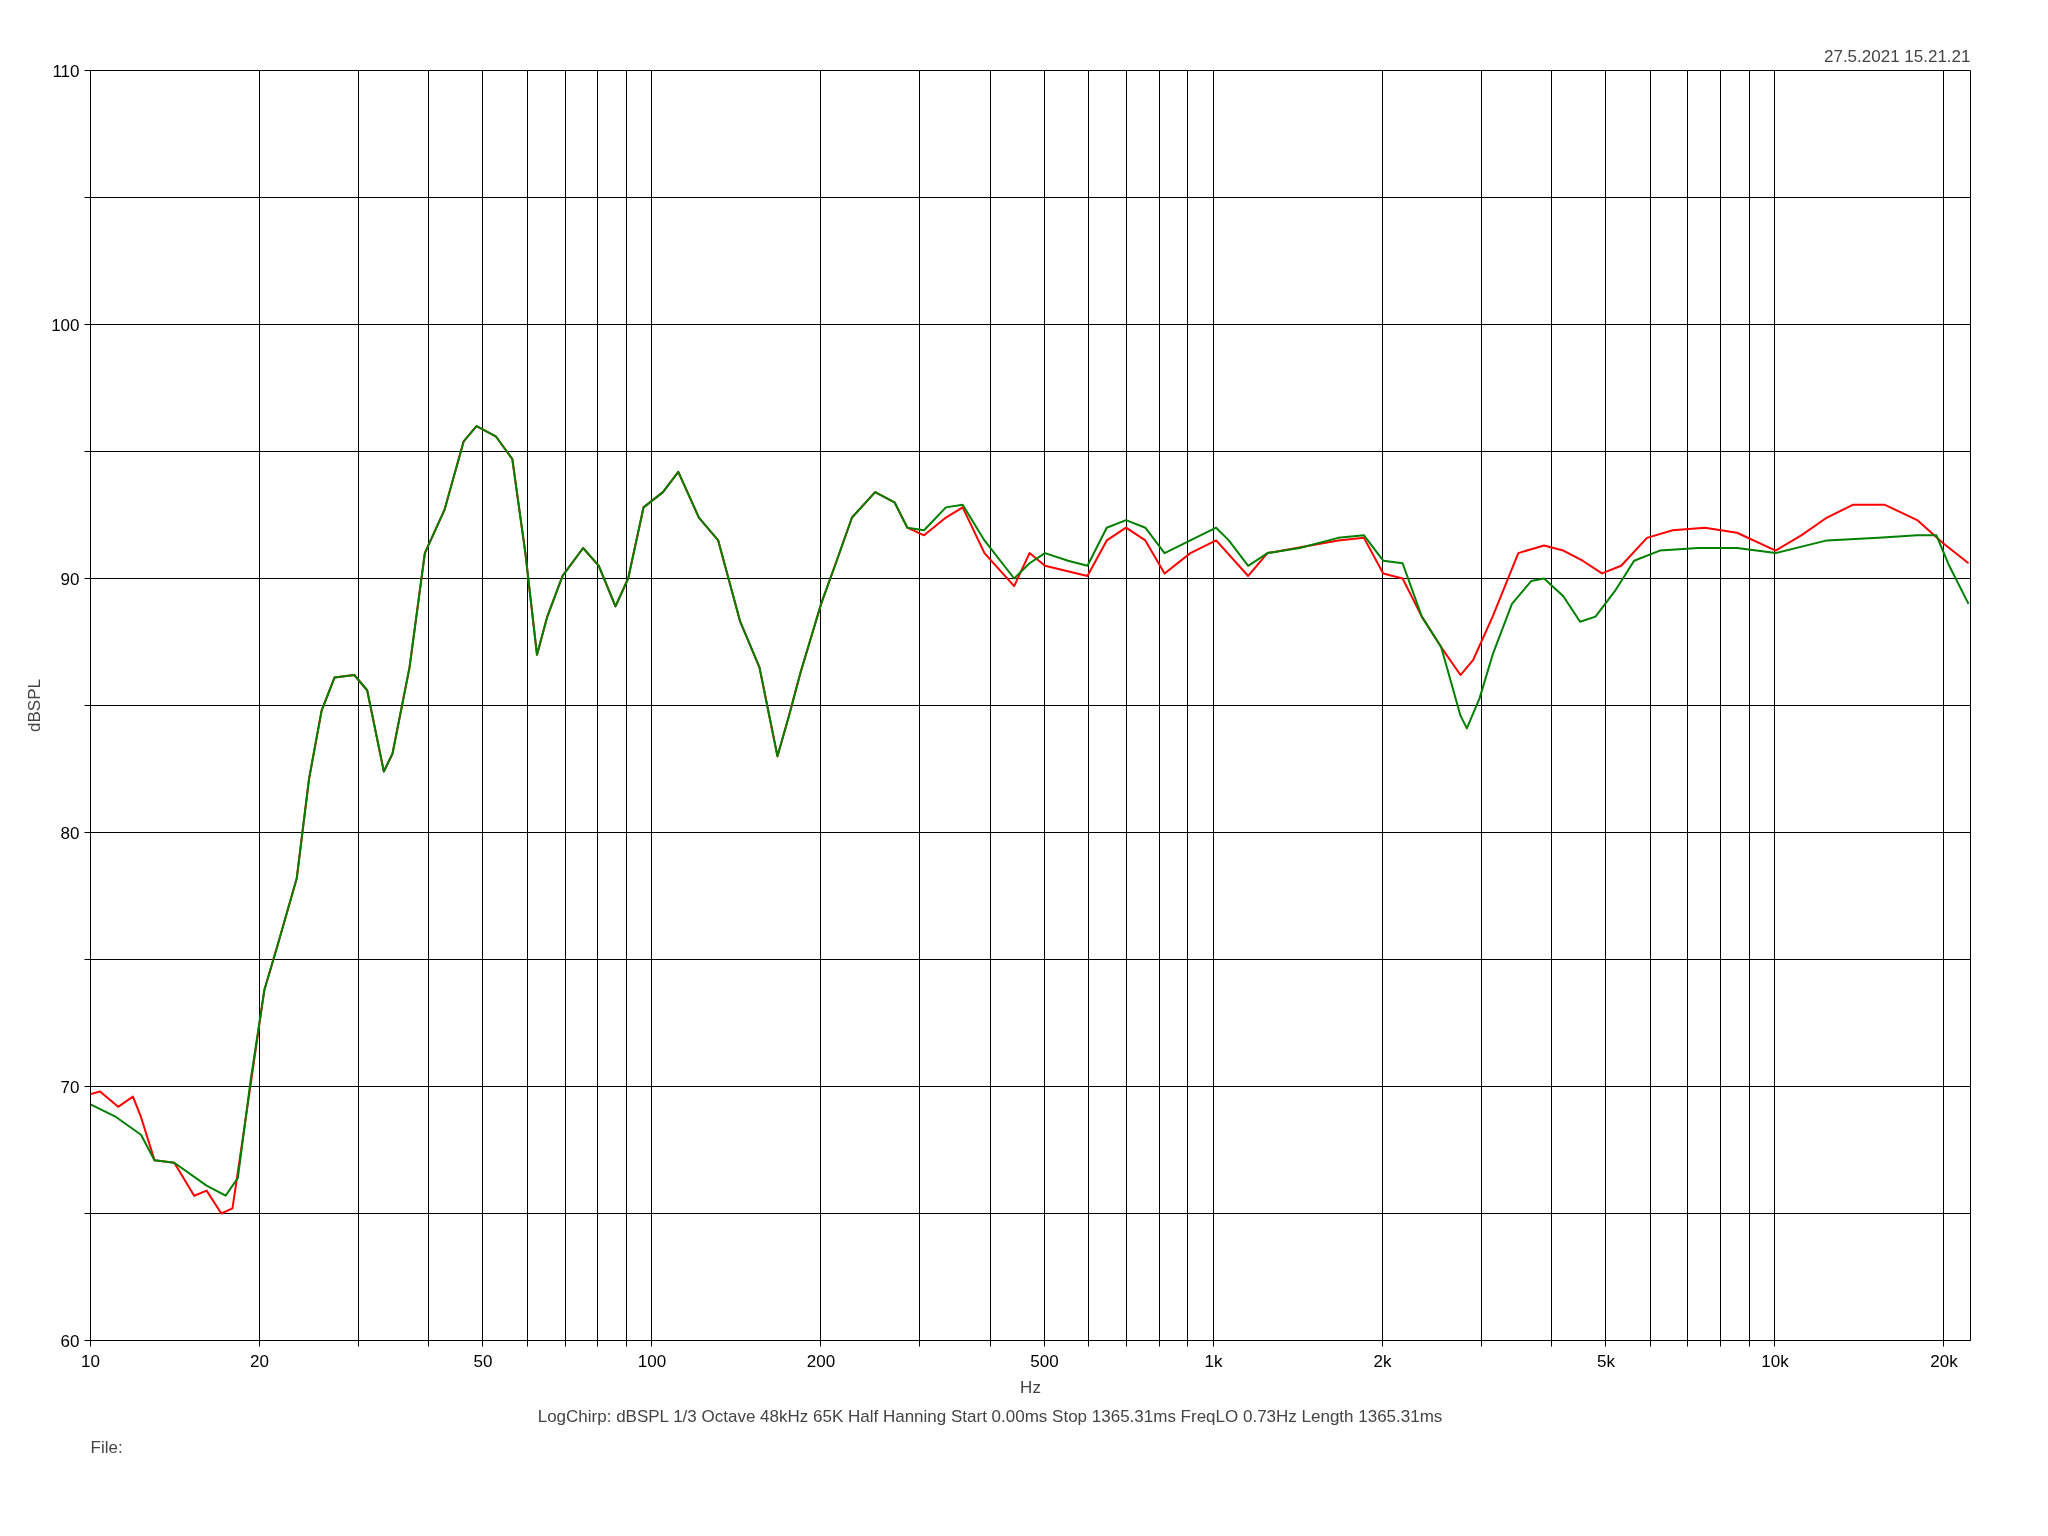  Describe the element at coordinates (70, 1341) in the screenshot. I see `y-tick-label: 60` at that location.